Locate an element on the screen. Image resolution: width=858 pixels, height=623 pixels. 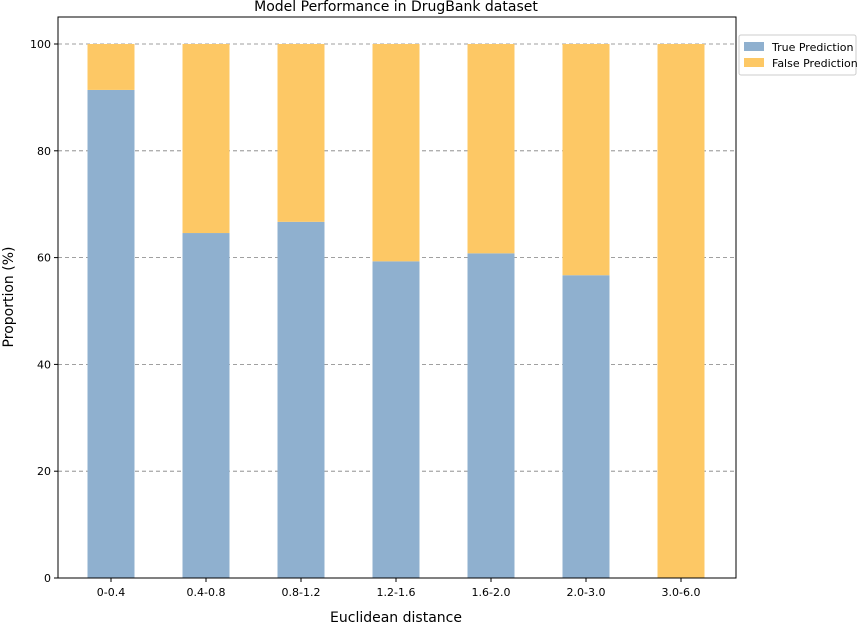
y-axis-ticks: 0 20 40 60 80 100 is located at coordinates (44, 311).